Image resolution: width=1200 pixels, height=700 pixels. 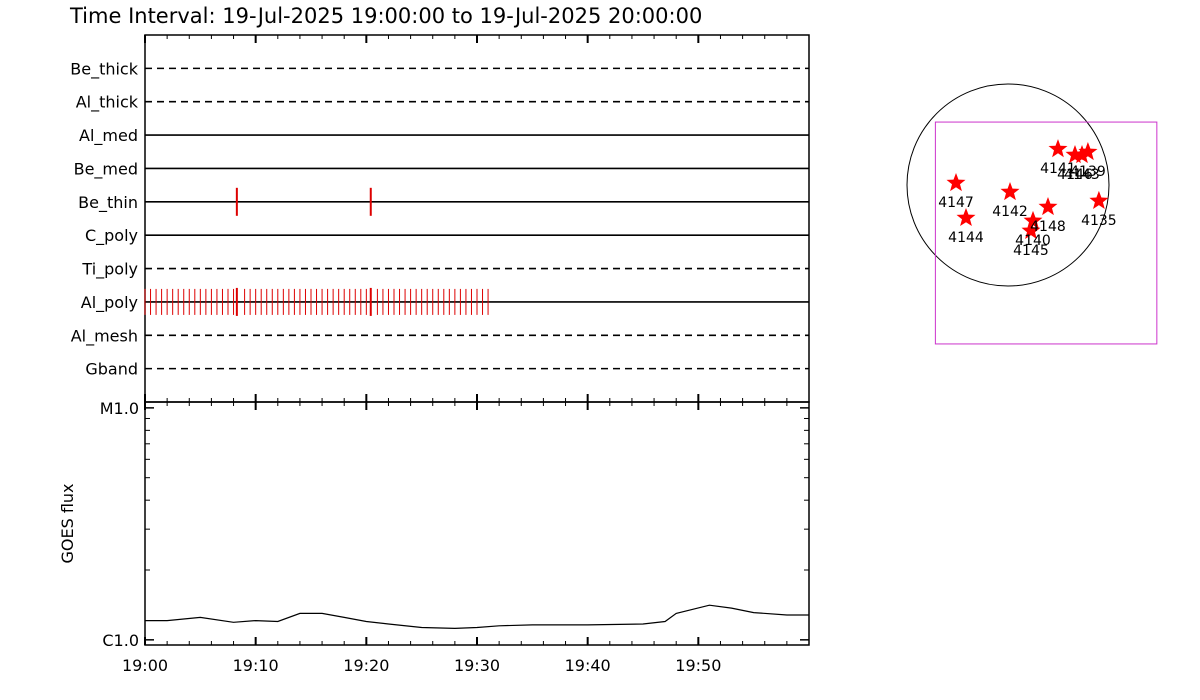 I want to click on filter-label: Be_thin, so click(x=108, y=203).